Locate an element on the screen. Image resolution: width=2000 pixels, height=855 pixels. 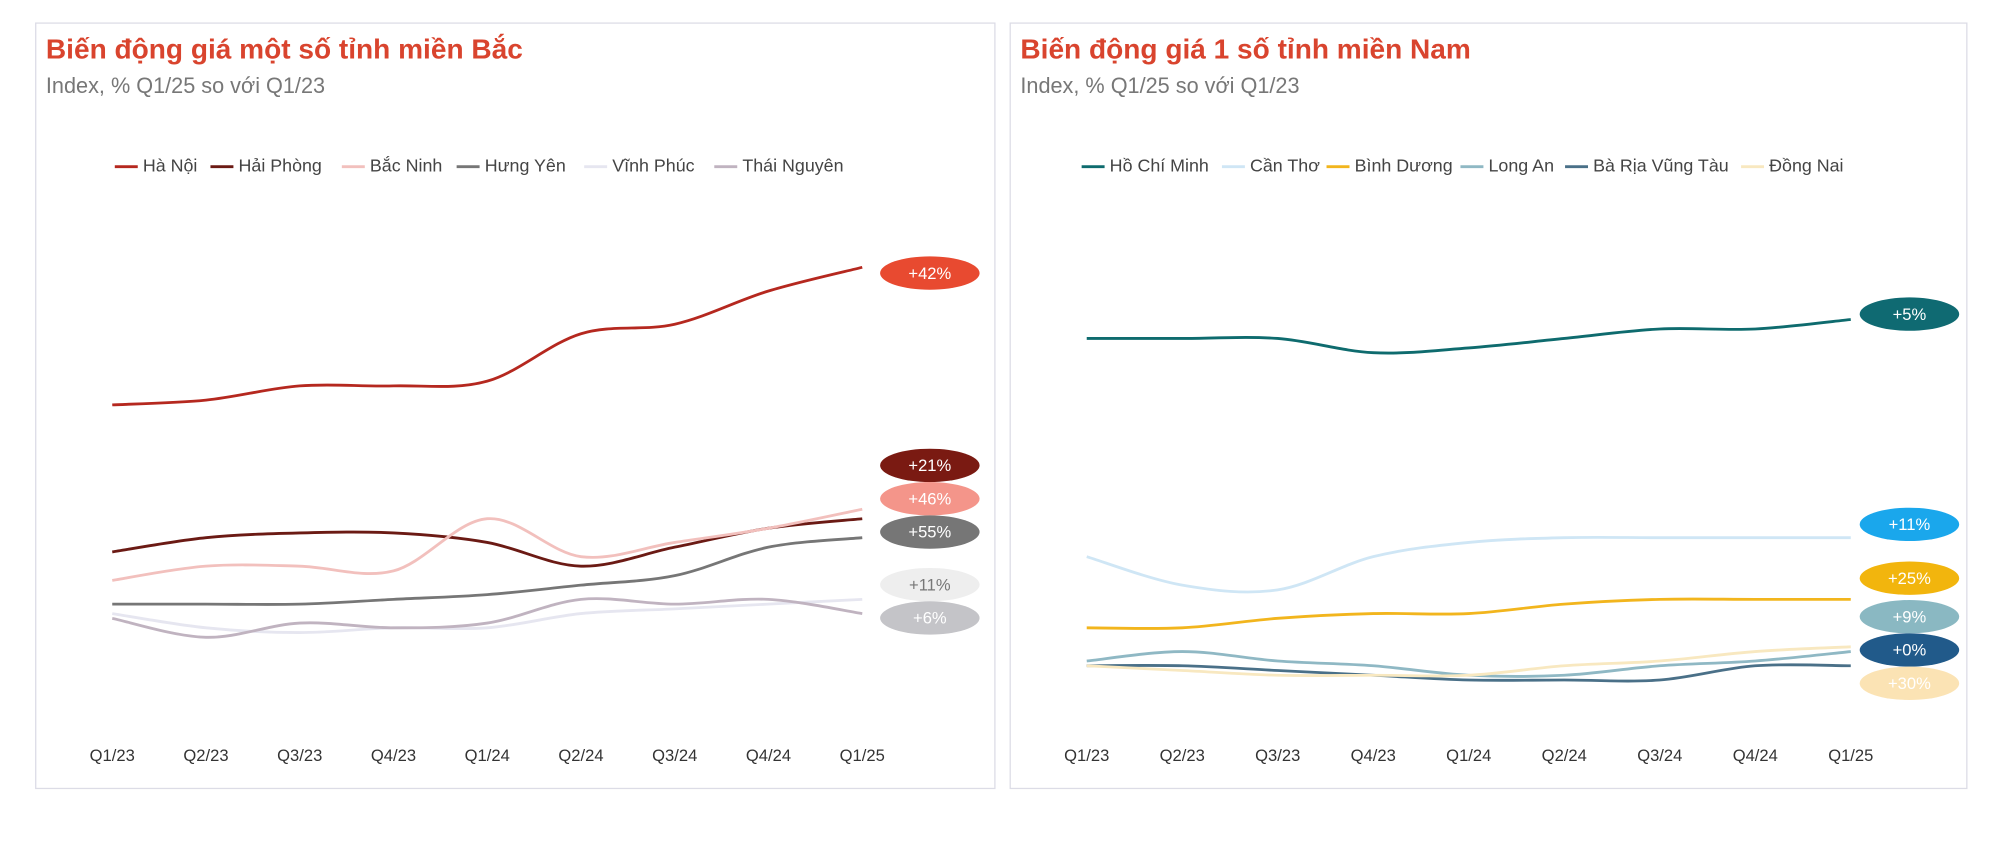
chart-title: Biến động giá một số tỉnh miền Bắc is located at coordinates (284, 49).